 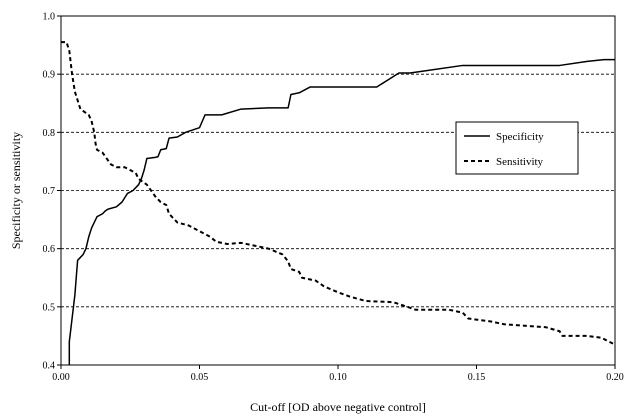 What do you see at coordinates (477, 377) in the screenshot?
I see `x-tick-label: 0.15` at bounding box center [477, 377].